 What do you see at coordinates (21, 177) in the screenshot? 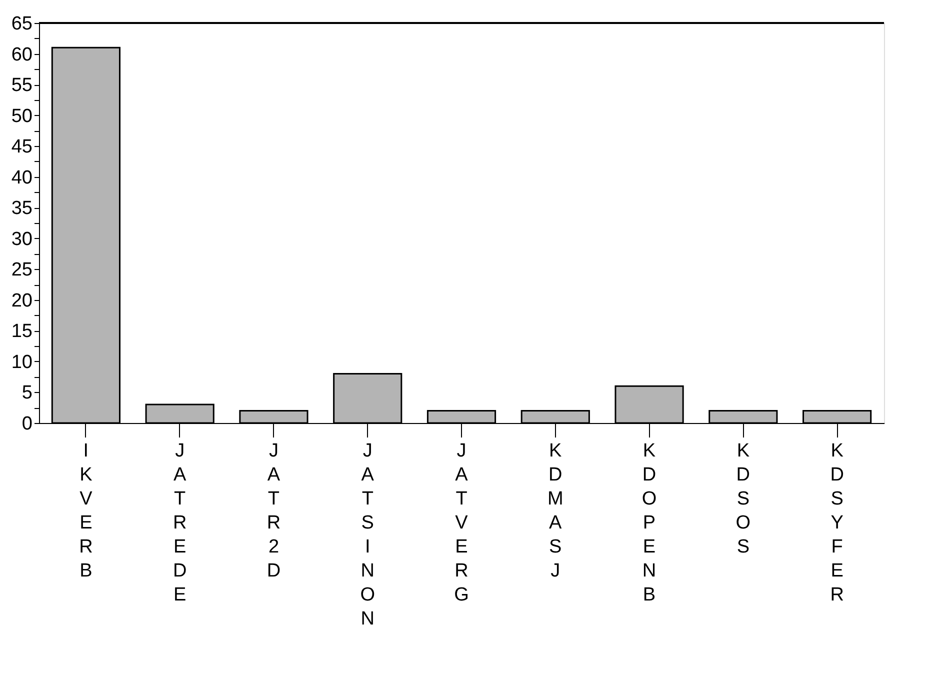
I see `y-tick-label: 40` at bounding box center [21, 177].